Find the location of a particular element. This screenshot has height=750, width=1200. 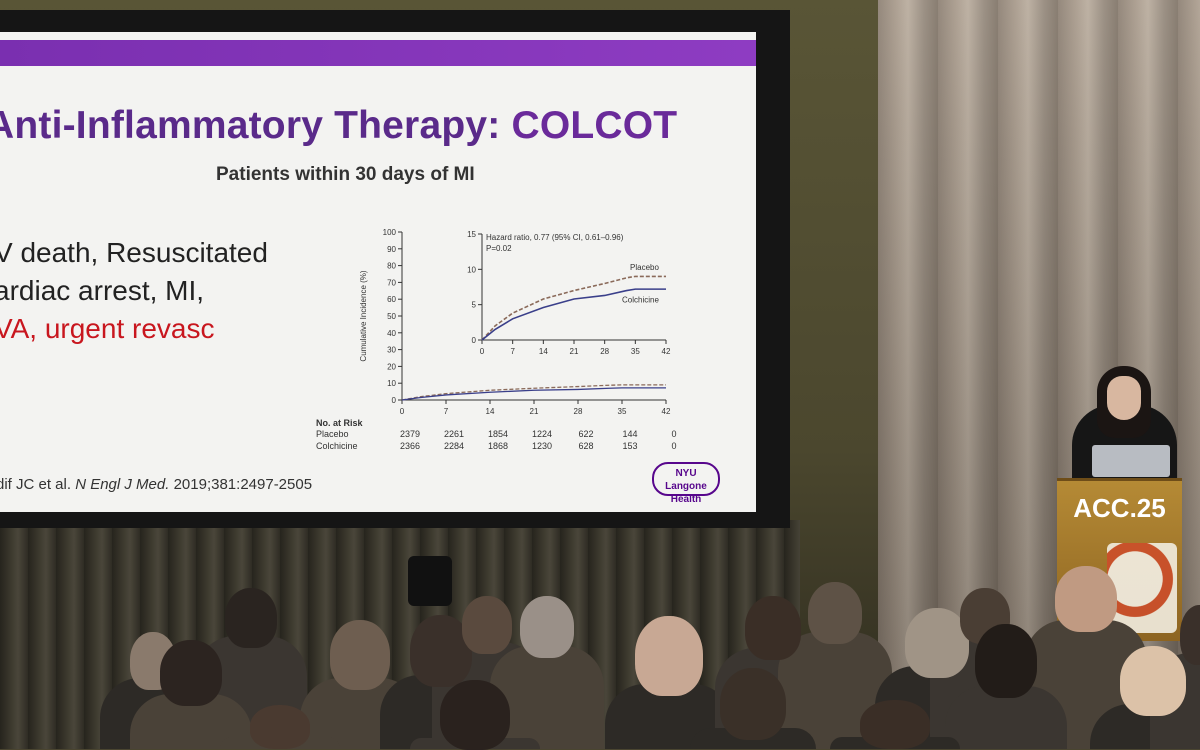

risk-row: Colchicine 2366 2284 1868 1230 628 153 0 is located at coordinates (506, 446).